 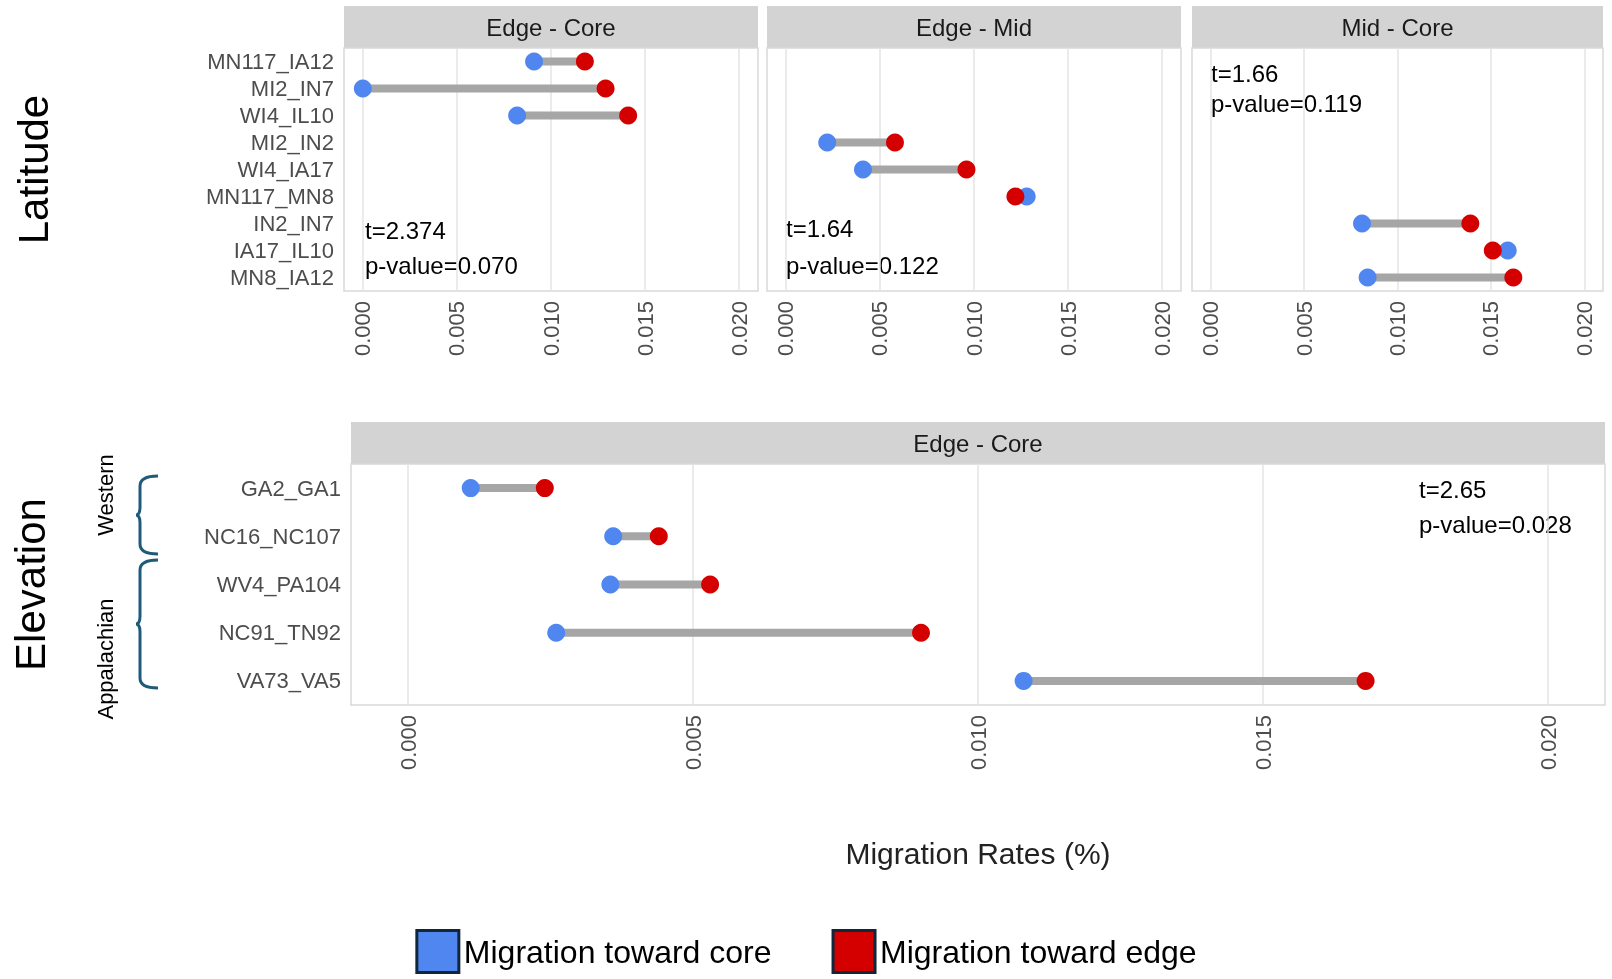 I want to click on annotation: t=1.64, so click(x=820, y=228).